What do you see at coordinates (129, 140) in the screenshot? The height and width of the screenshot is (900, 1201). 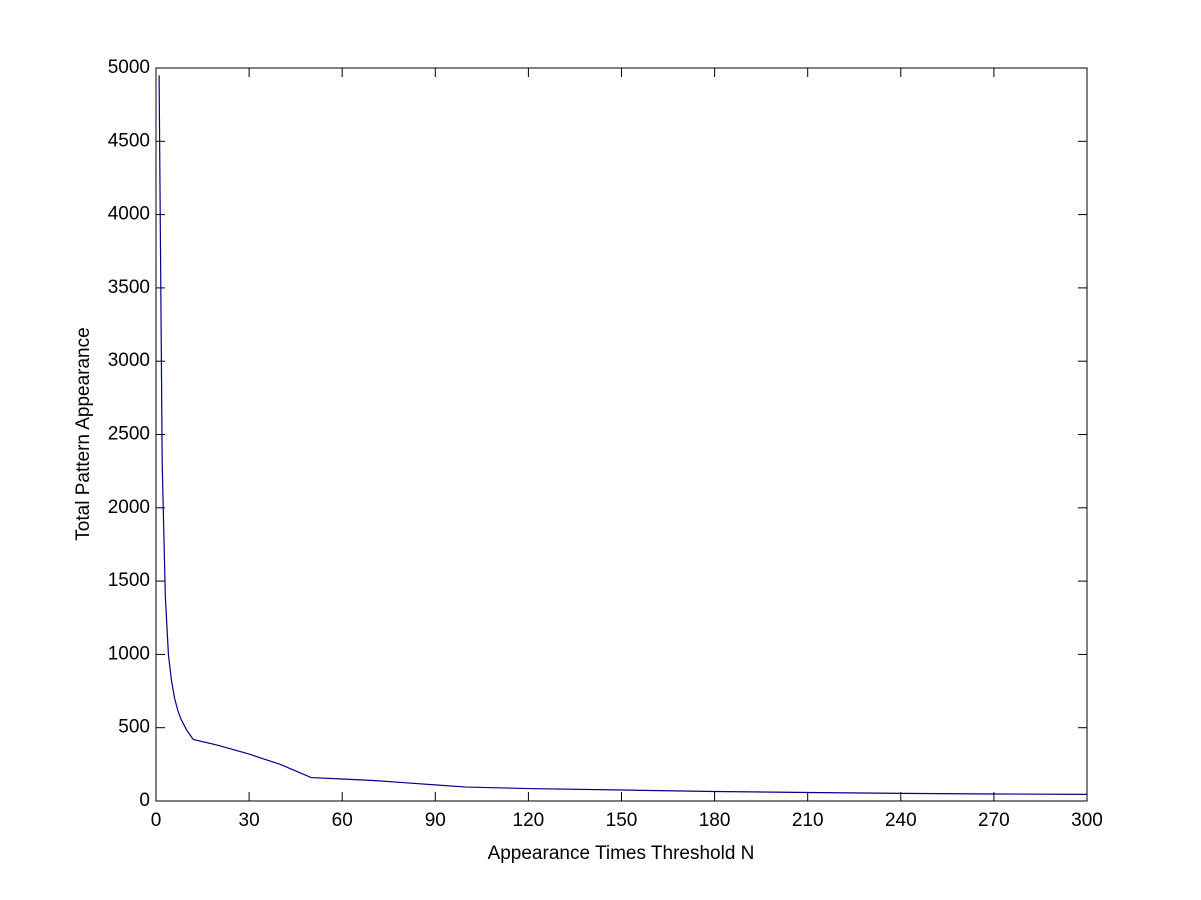 I see `y-tick-label: 4500` at bounding box center [129, 140].